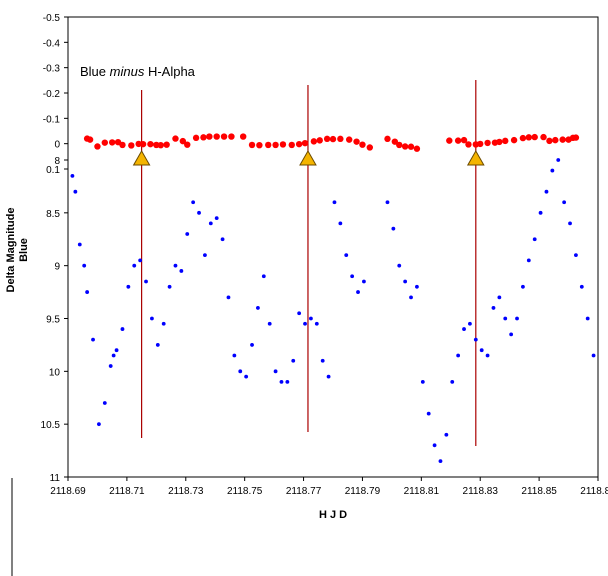 The width and height of the screenshot is (608, 576). What do you see at coordinates (594, 491) in the screenshot?
I see `x-tick-label: 2118.87` at bounding box center [594, 491].